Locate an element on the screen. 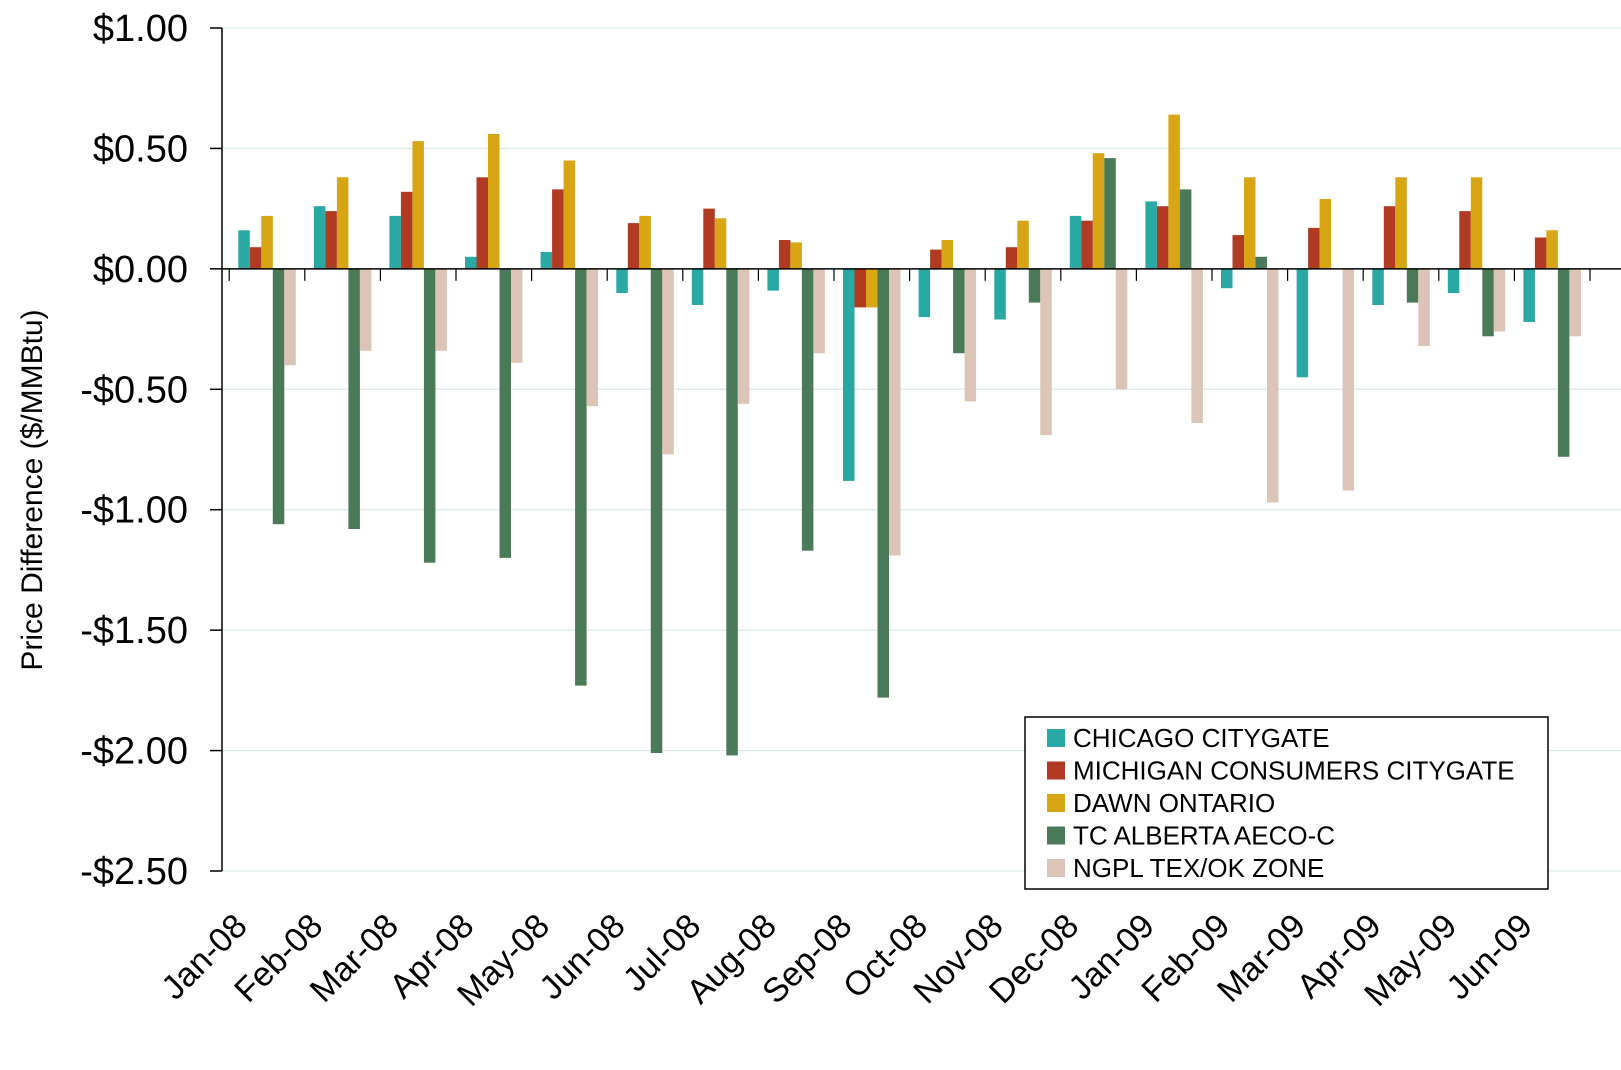 This screenshot has width=1621, height=1070. legend-label: NGPL TEX/OK ZONE is located at coordinates (1198, 868).